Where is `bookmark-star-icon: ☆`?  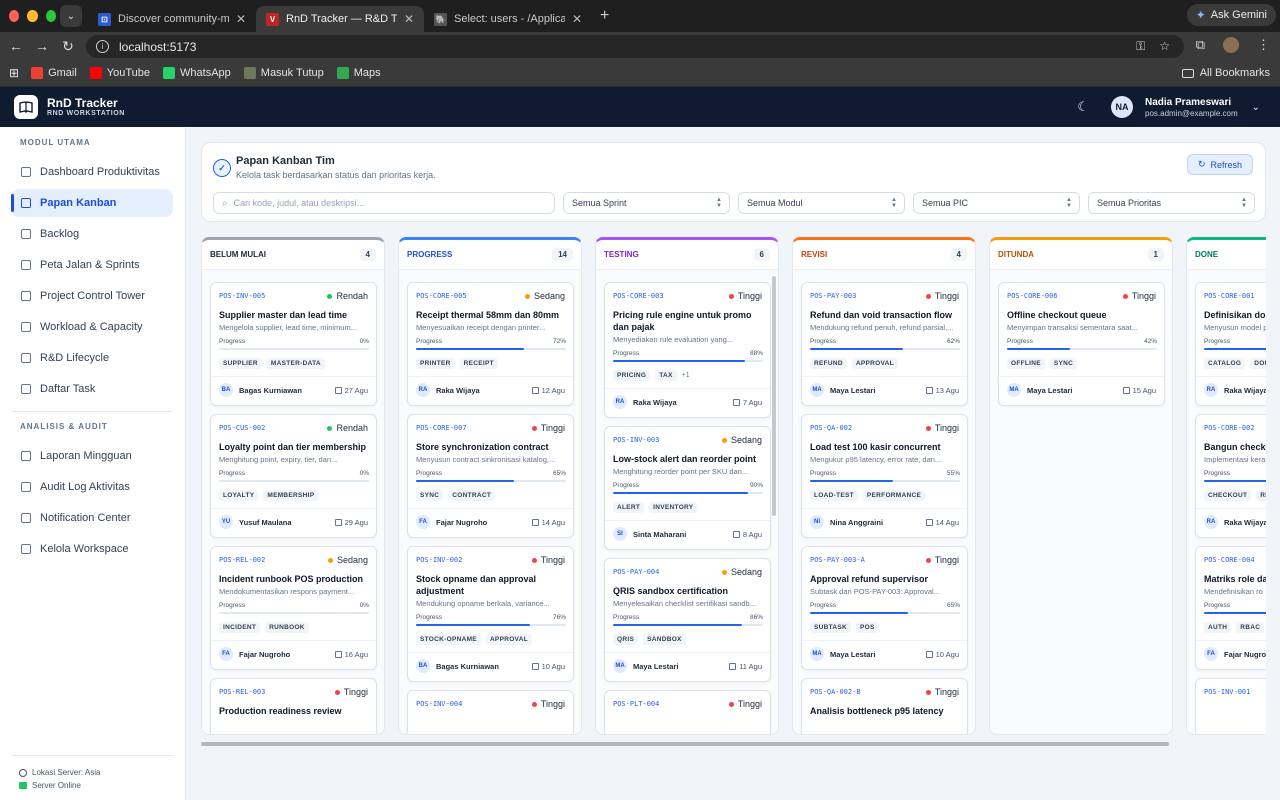
bookmark-star-icon: ☆ is located at coordinates (1164, 46).